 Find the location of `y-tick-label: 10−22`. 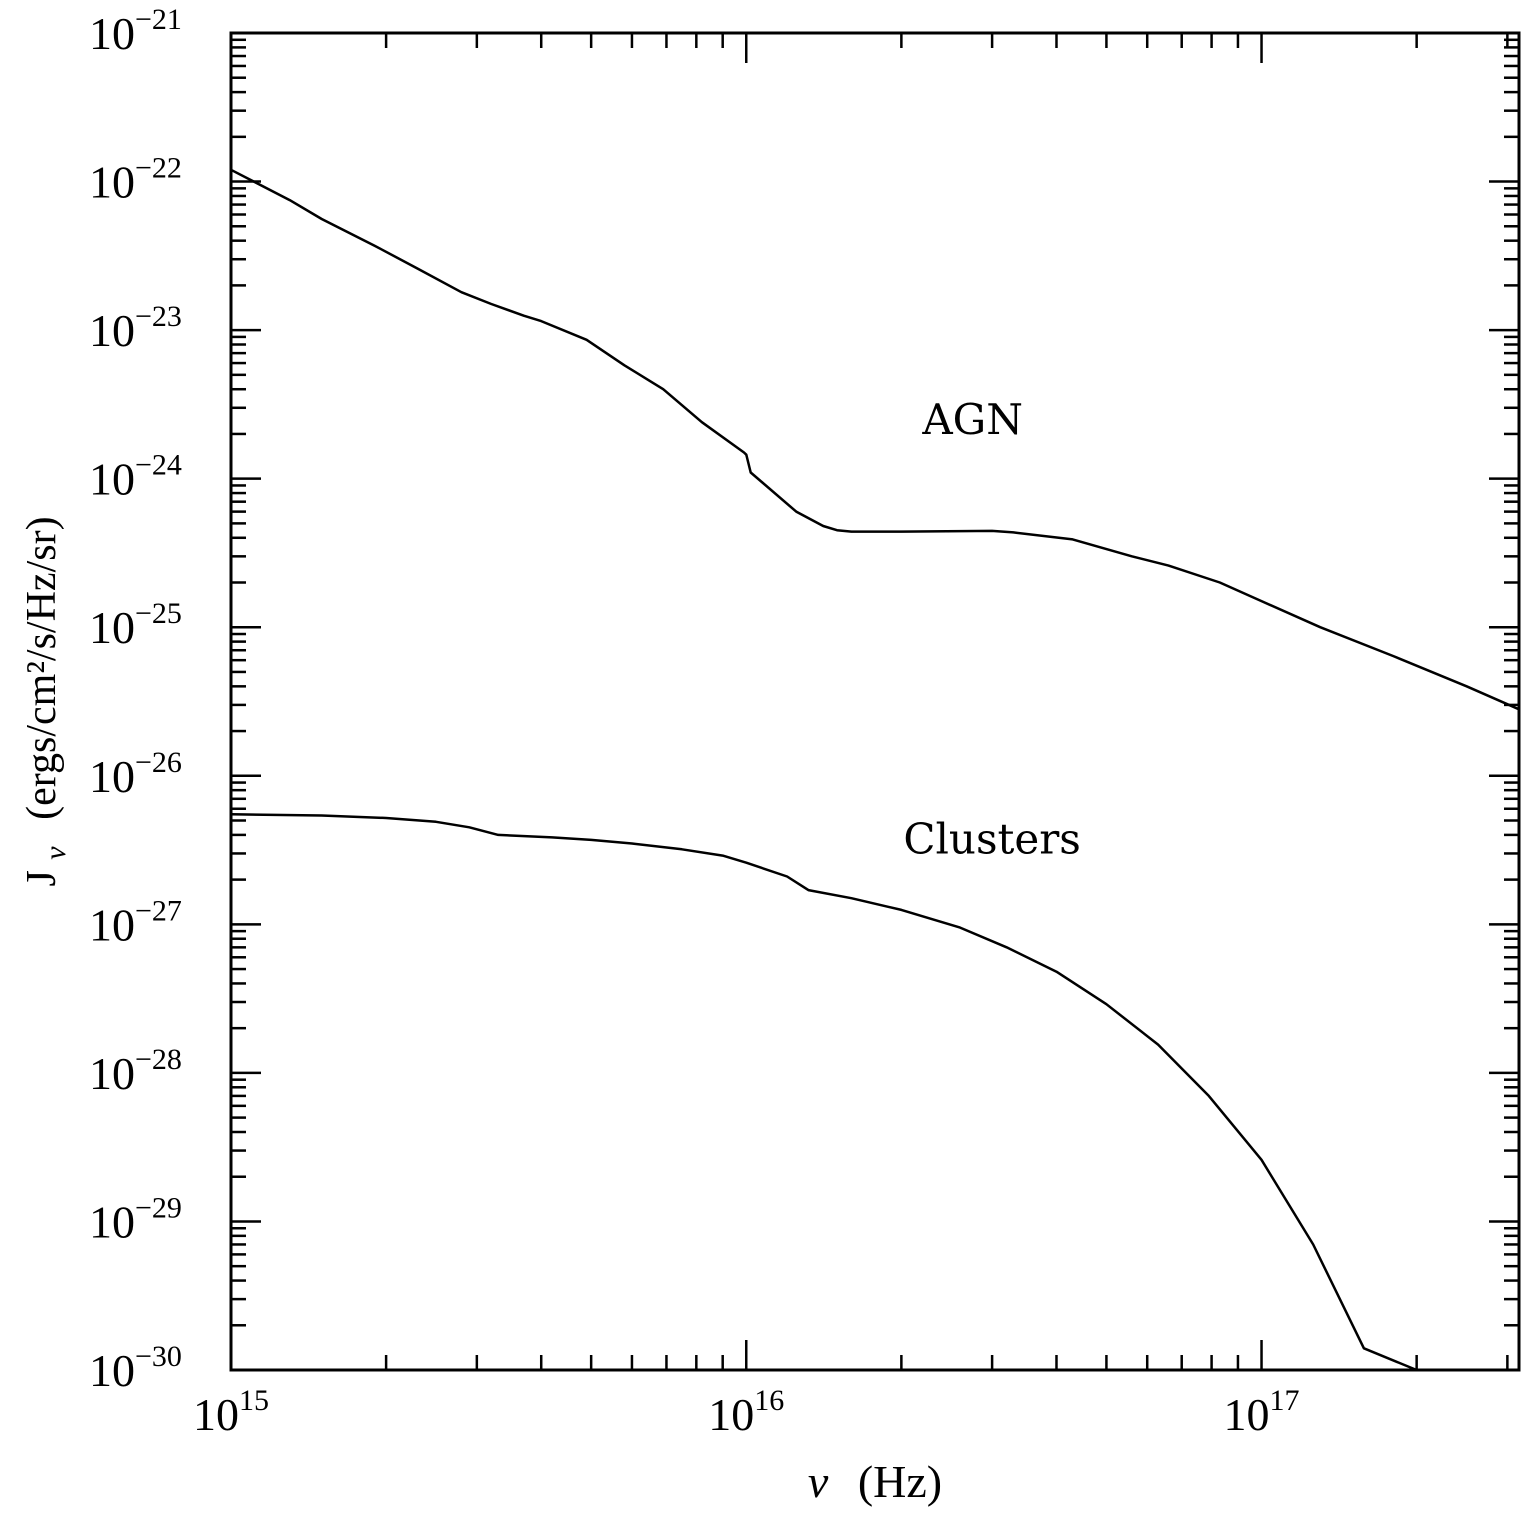

y-tick-label: 10−22 is located at coordinates (135, 180).